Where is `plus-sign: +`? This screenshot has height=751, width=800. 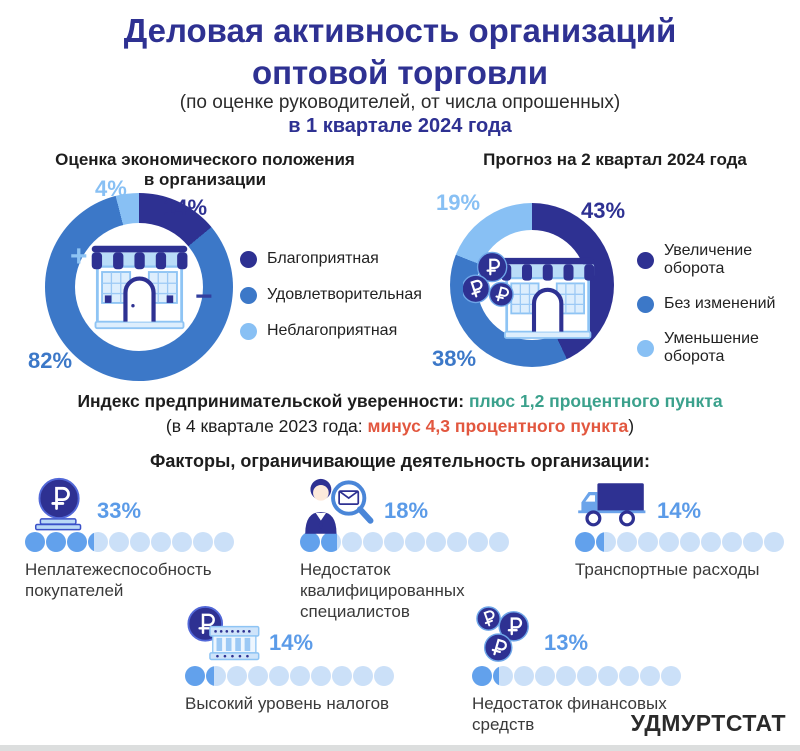 plus-sign: + is located at coordinates (79, 256).